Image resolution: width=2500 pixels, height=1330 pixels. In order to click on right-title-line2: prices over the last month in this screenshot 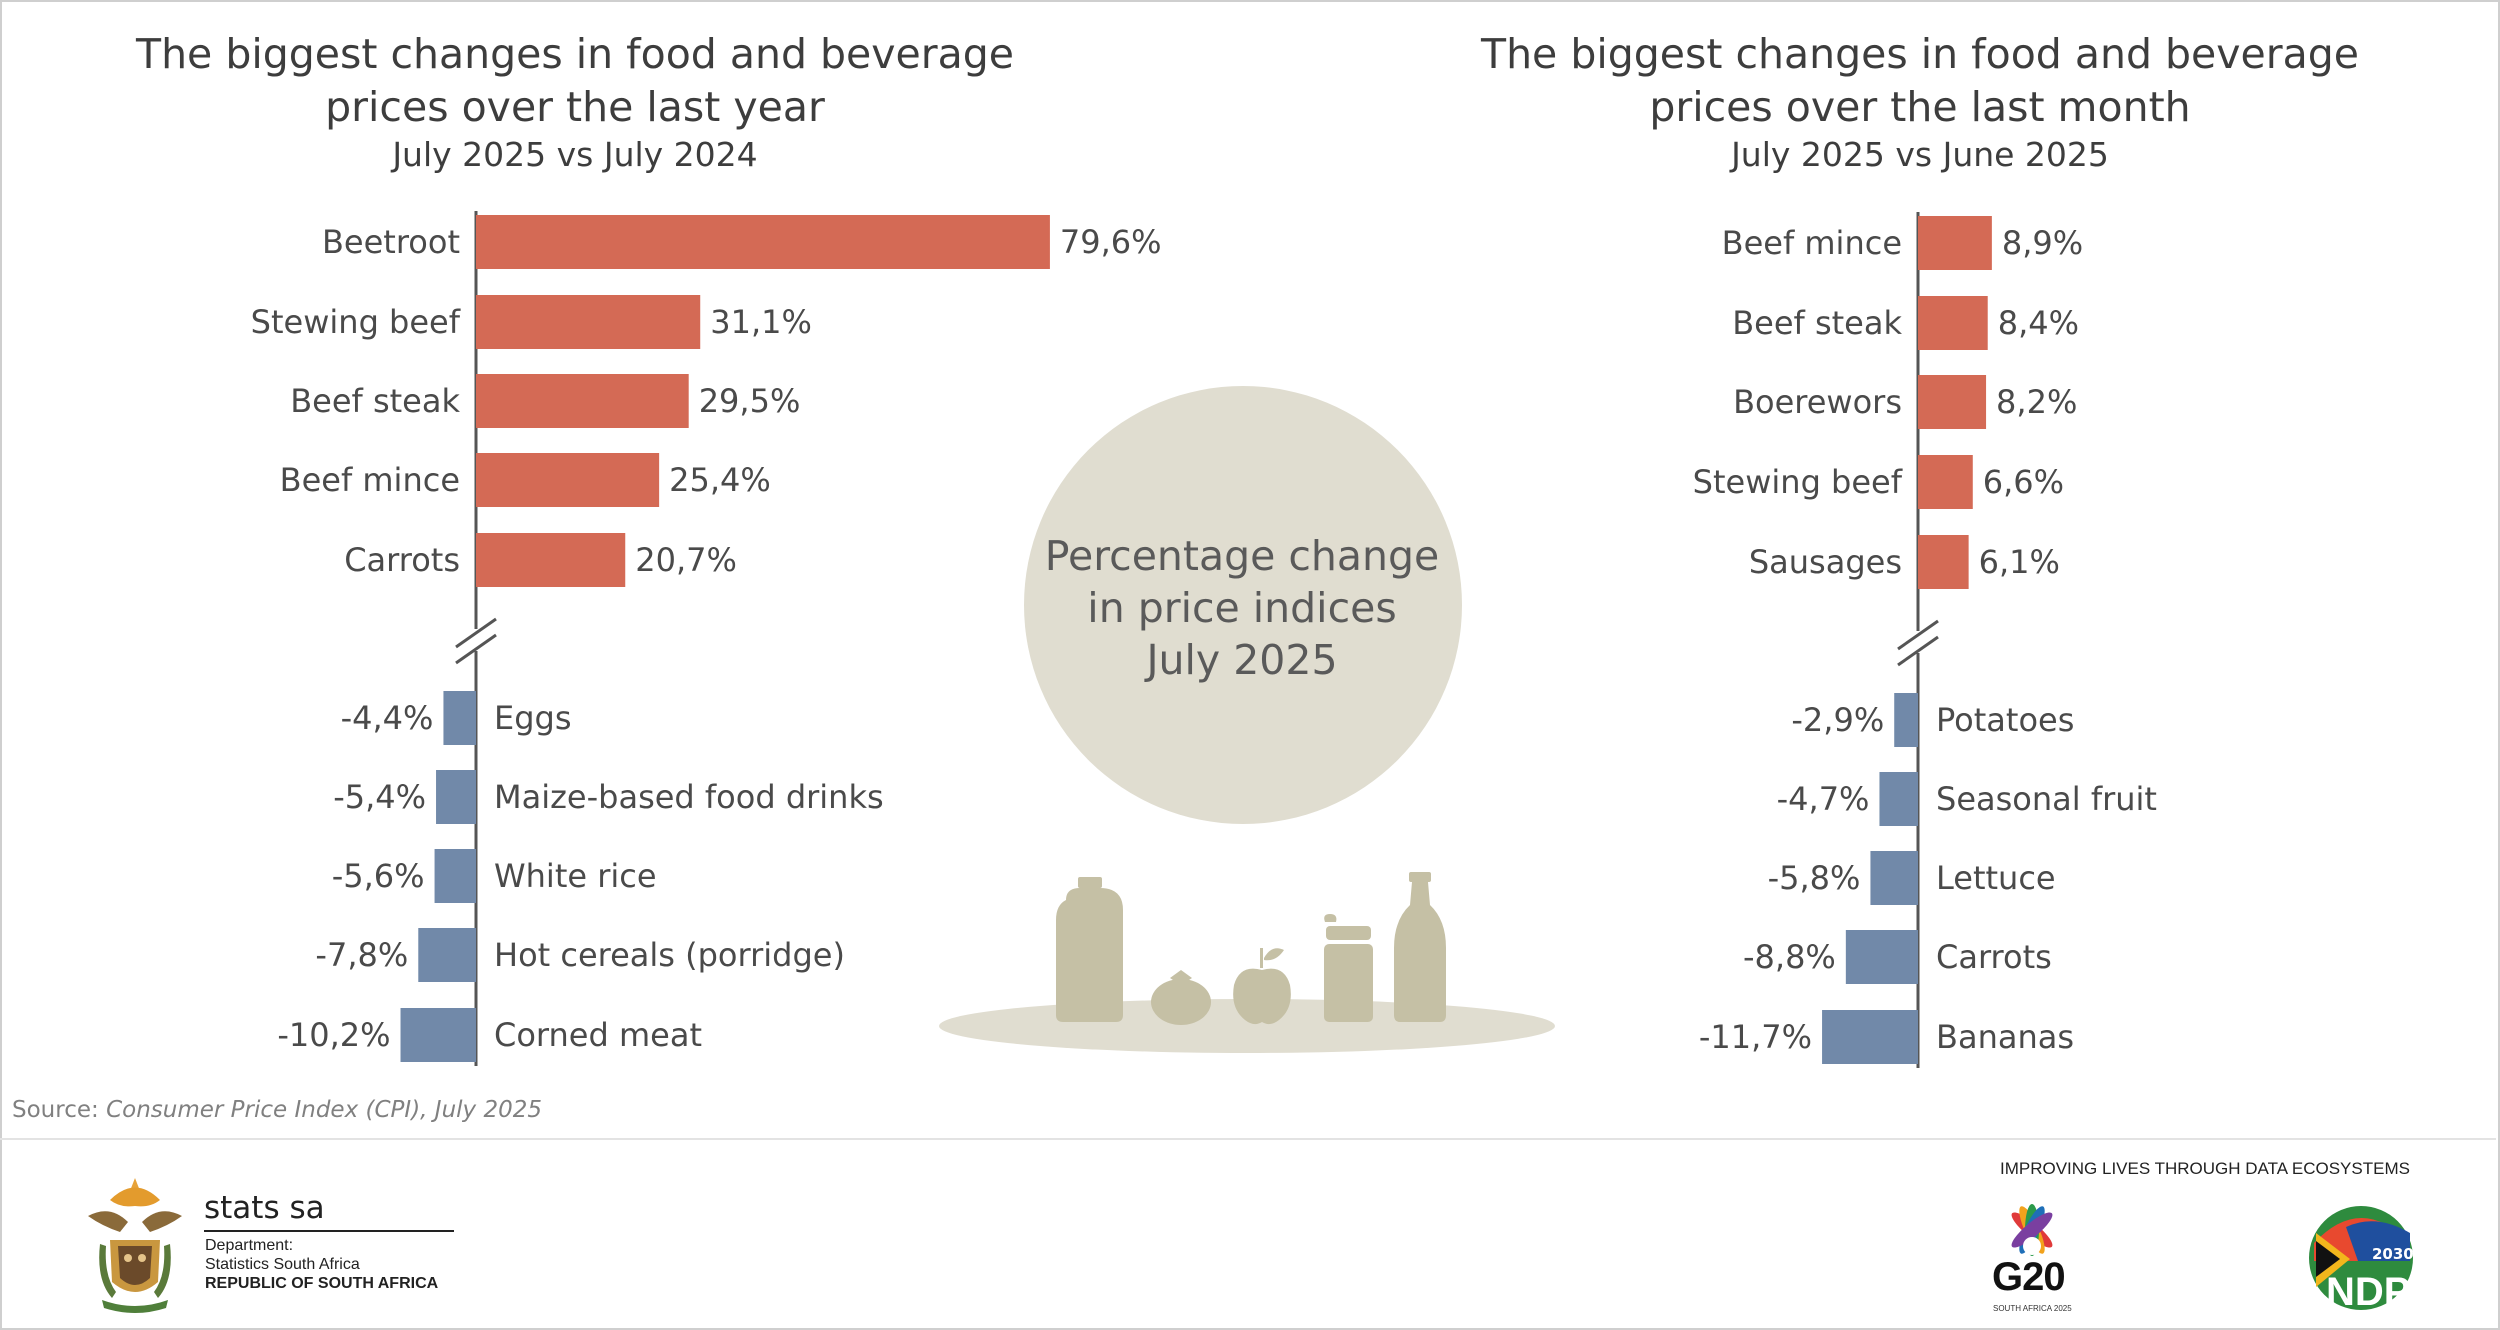, I will do `click(1920, 107)`.